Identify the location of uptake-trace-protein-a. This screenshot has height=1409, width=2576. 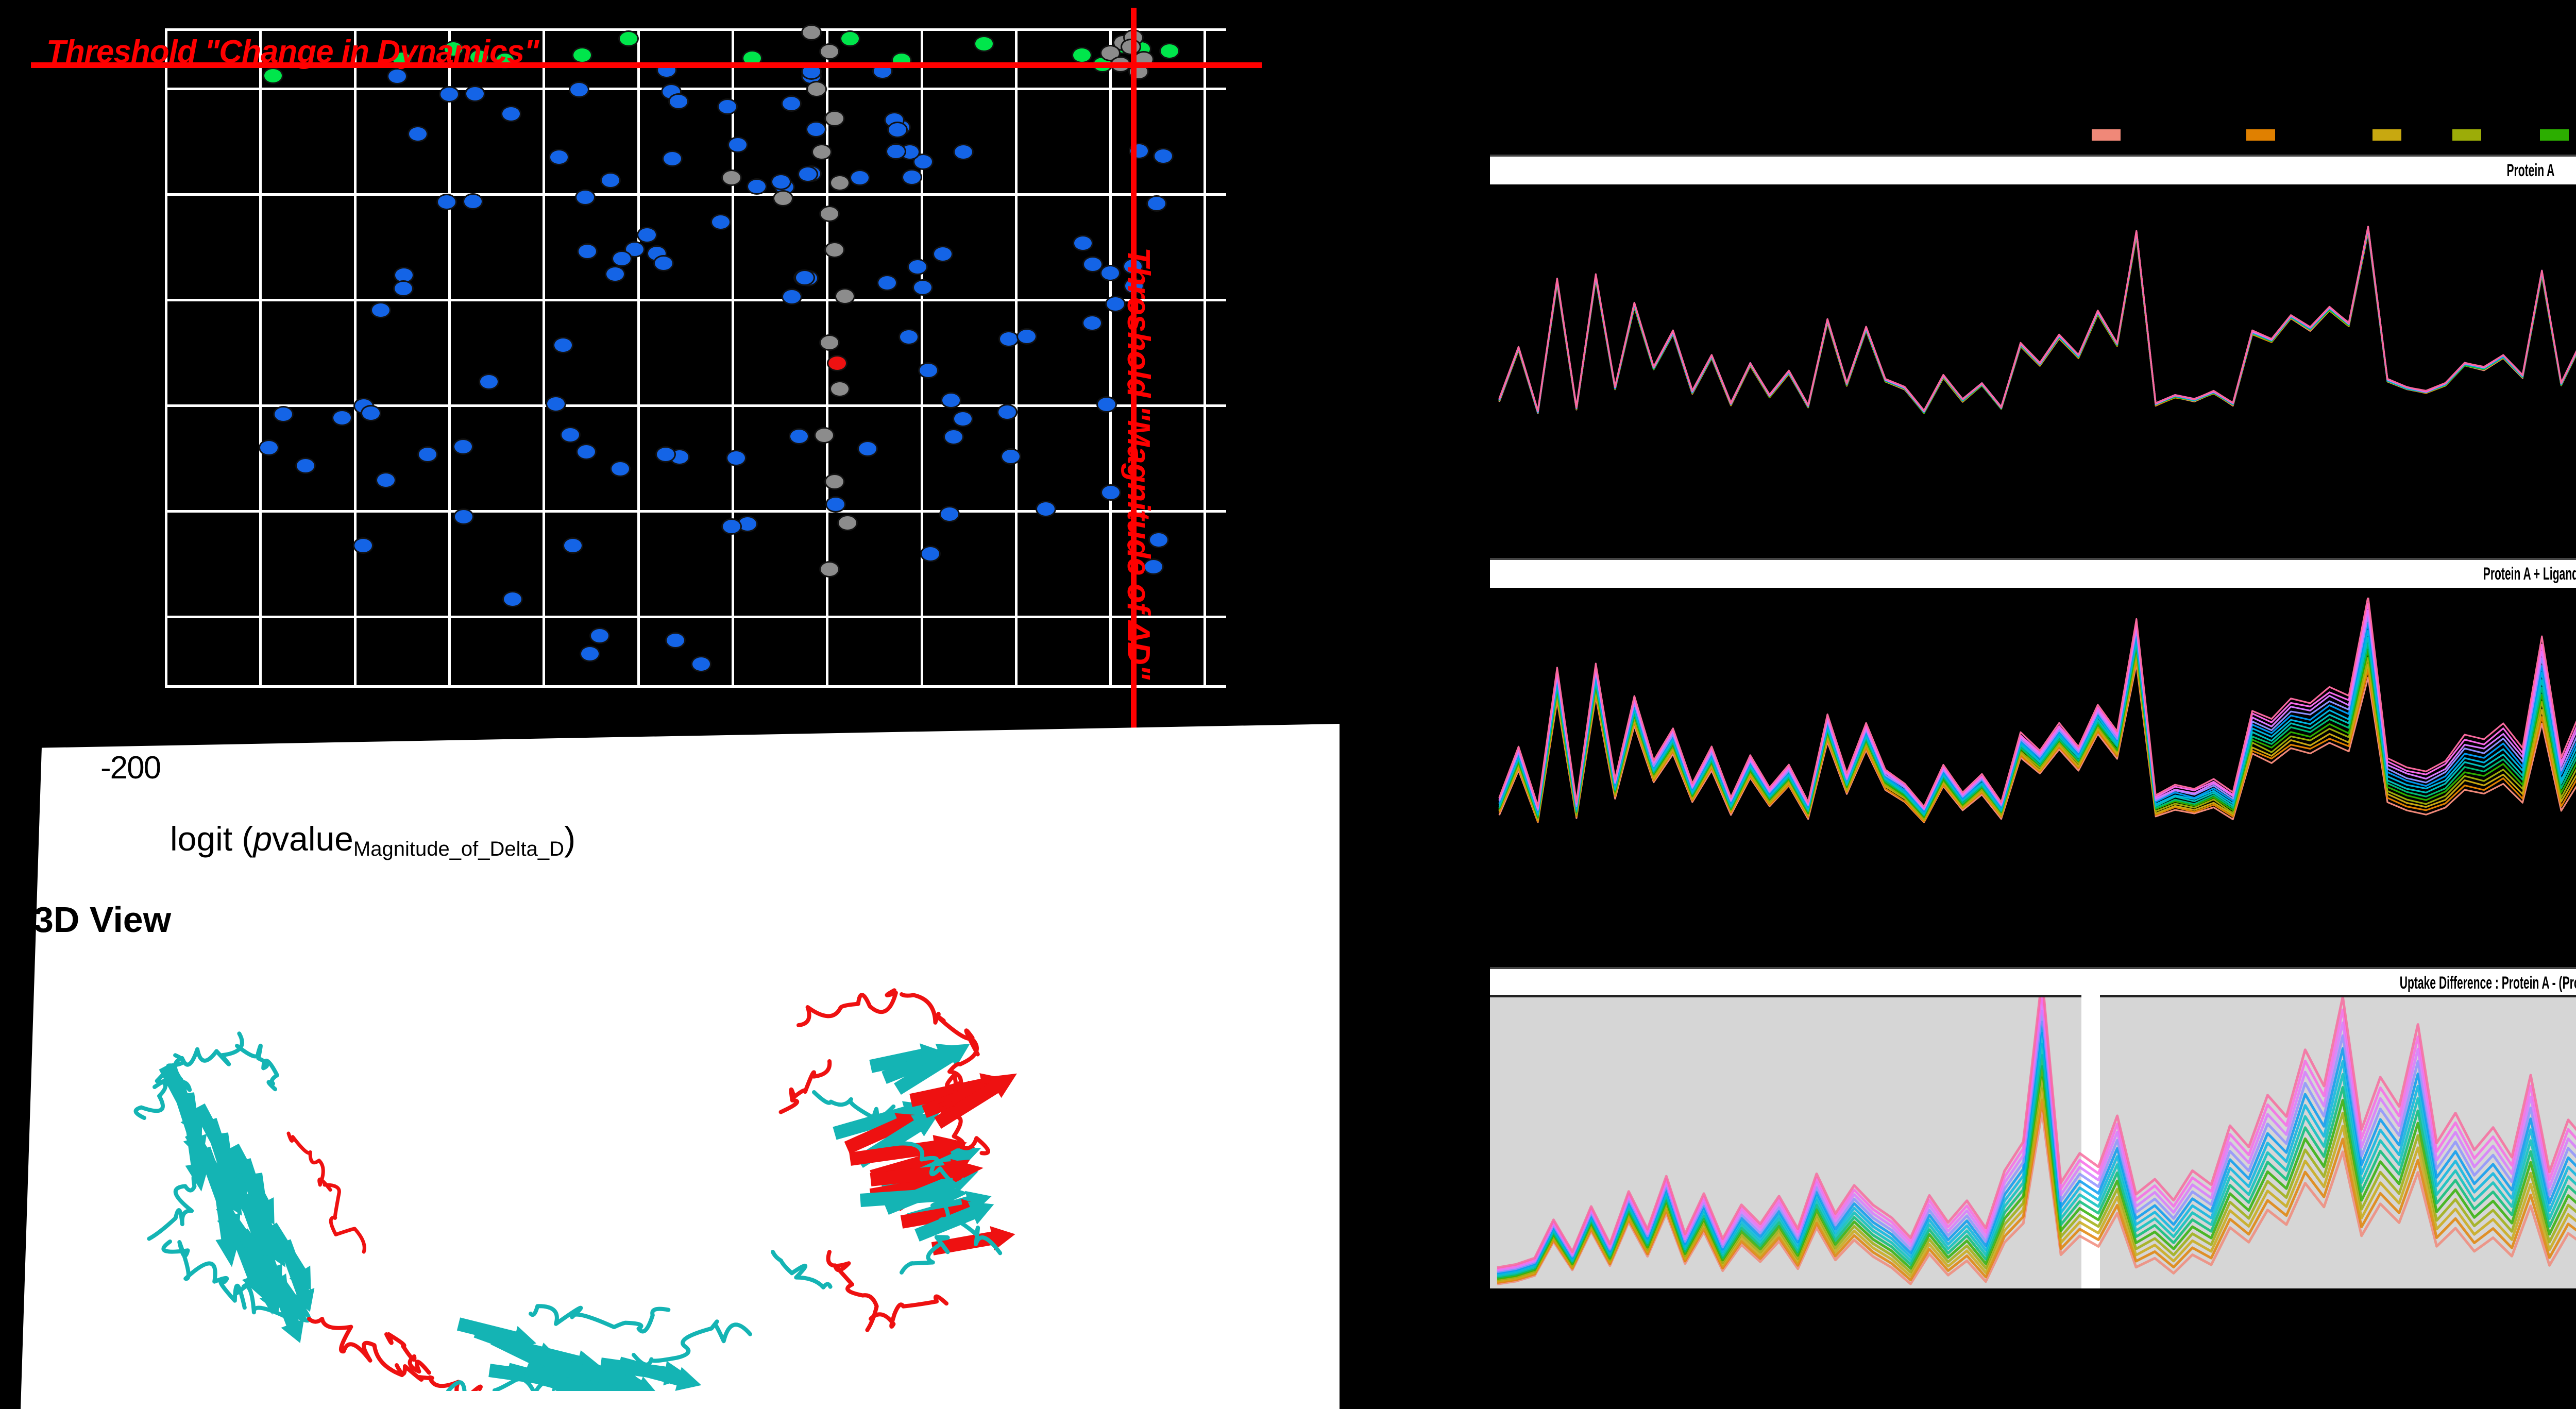
(2035, 309).